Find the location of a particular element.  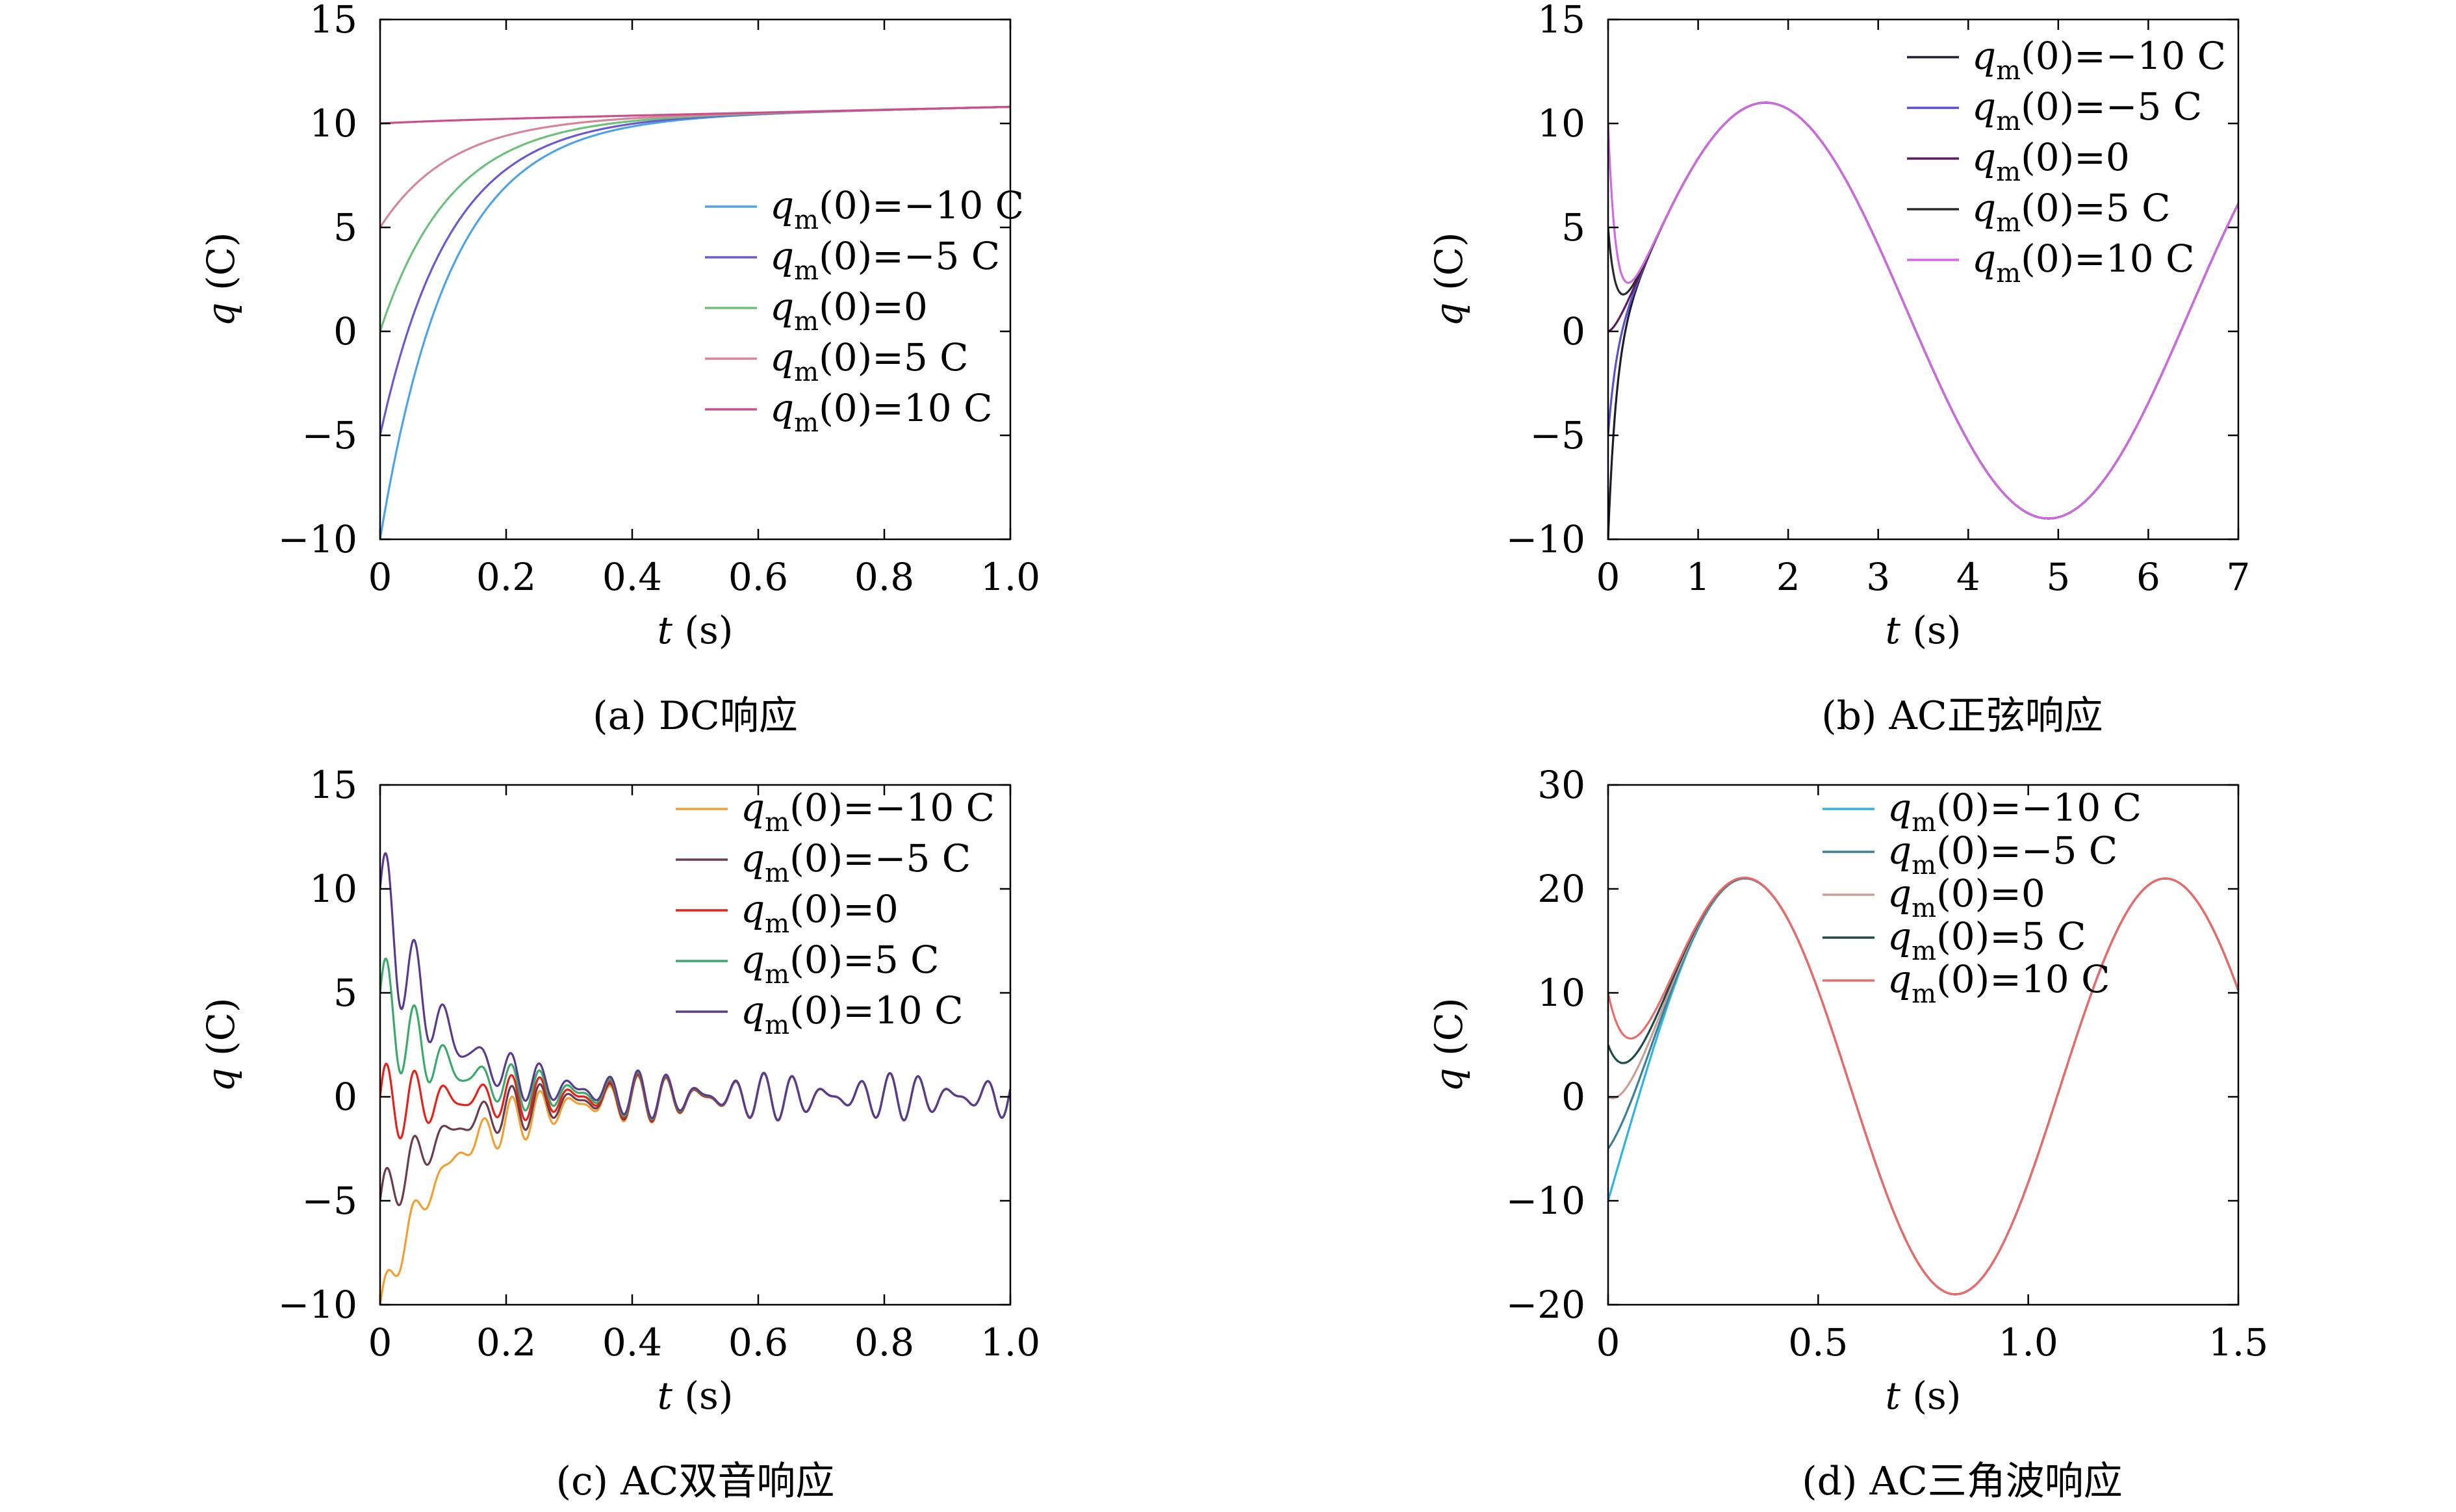

x-tick-label: 0.5 is located at coordinates (1818, 1342).